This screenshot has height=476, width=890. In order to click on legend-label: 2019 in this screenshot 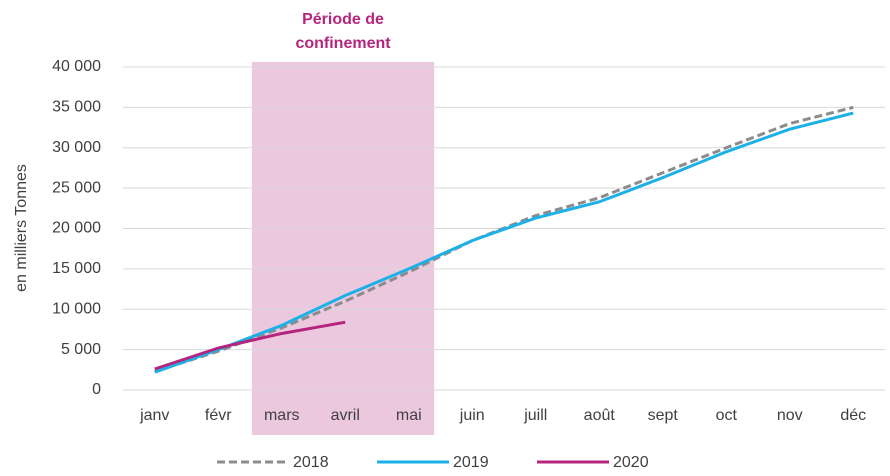, I will do `click(471, 462)`.